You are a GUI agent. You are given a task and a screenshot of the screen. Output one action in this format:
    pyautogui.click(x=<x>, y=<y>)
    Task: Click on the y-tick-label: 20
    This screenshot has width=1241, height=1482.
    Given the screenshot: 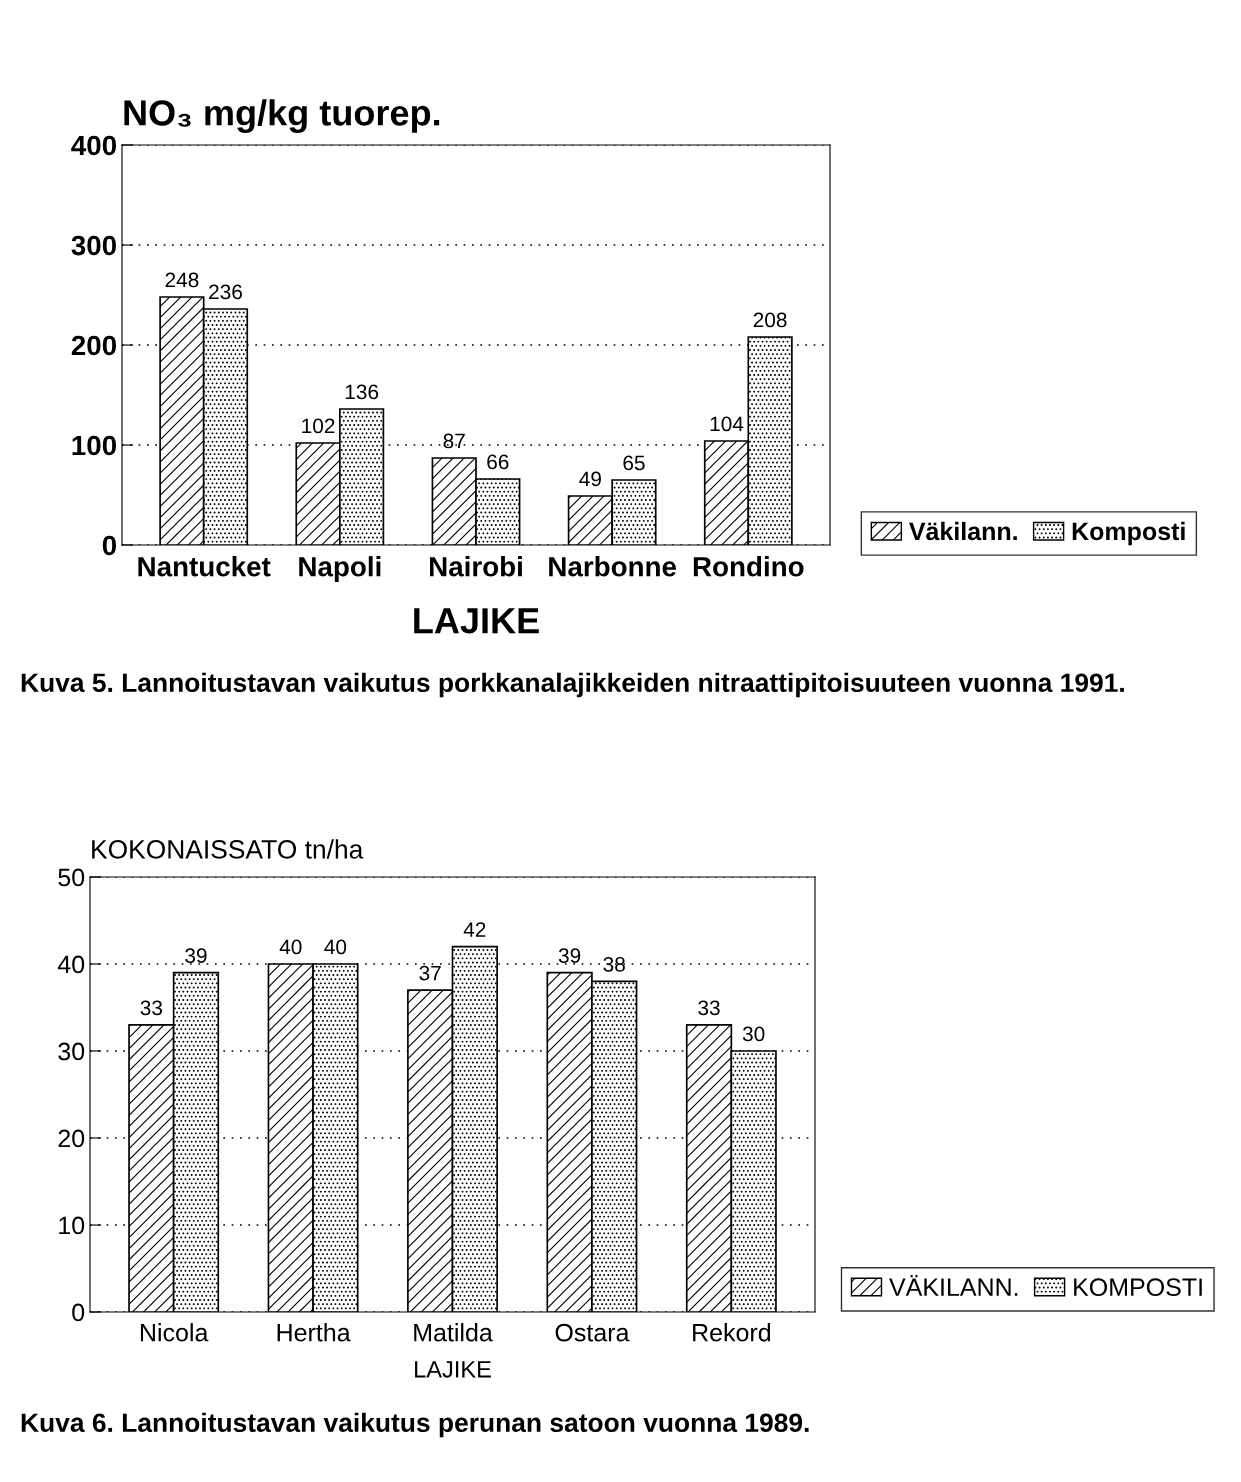 What is the action you would take?
    pyautogui.click(x=71, y=1138)
    